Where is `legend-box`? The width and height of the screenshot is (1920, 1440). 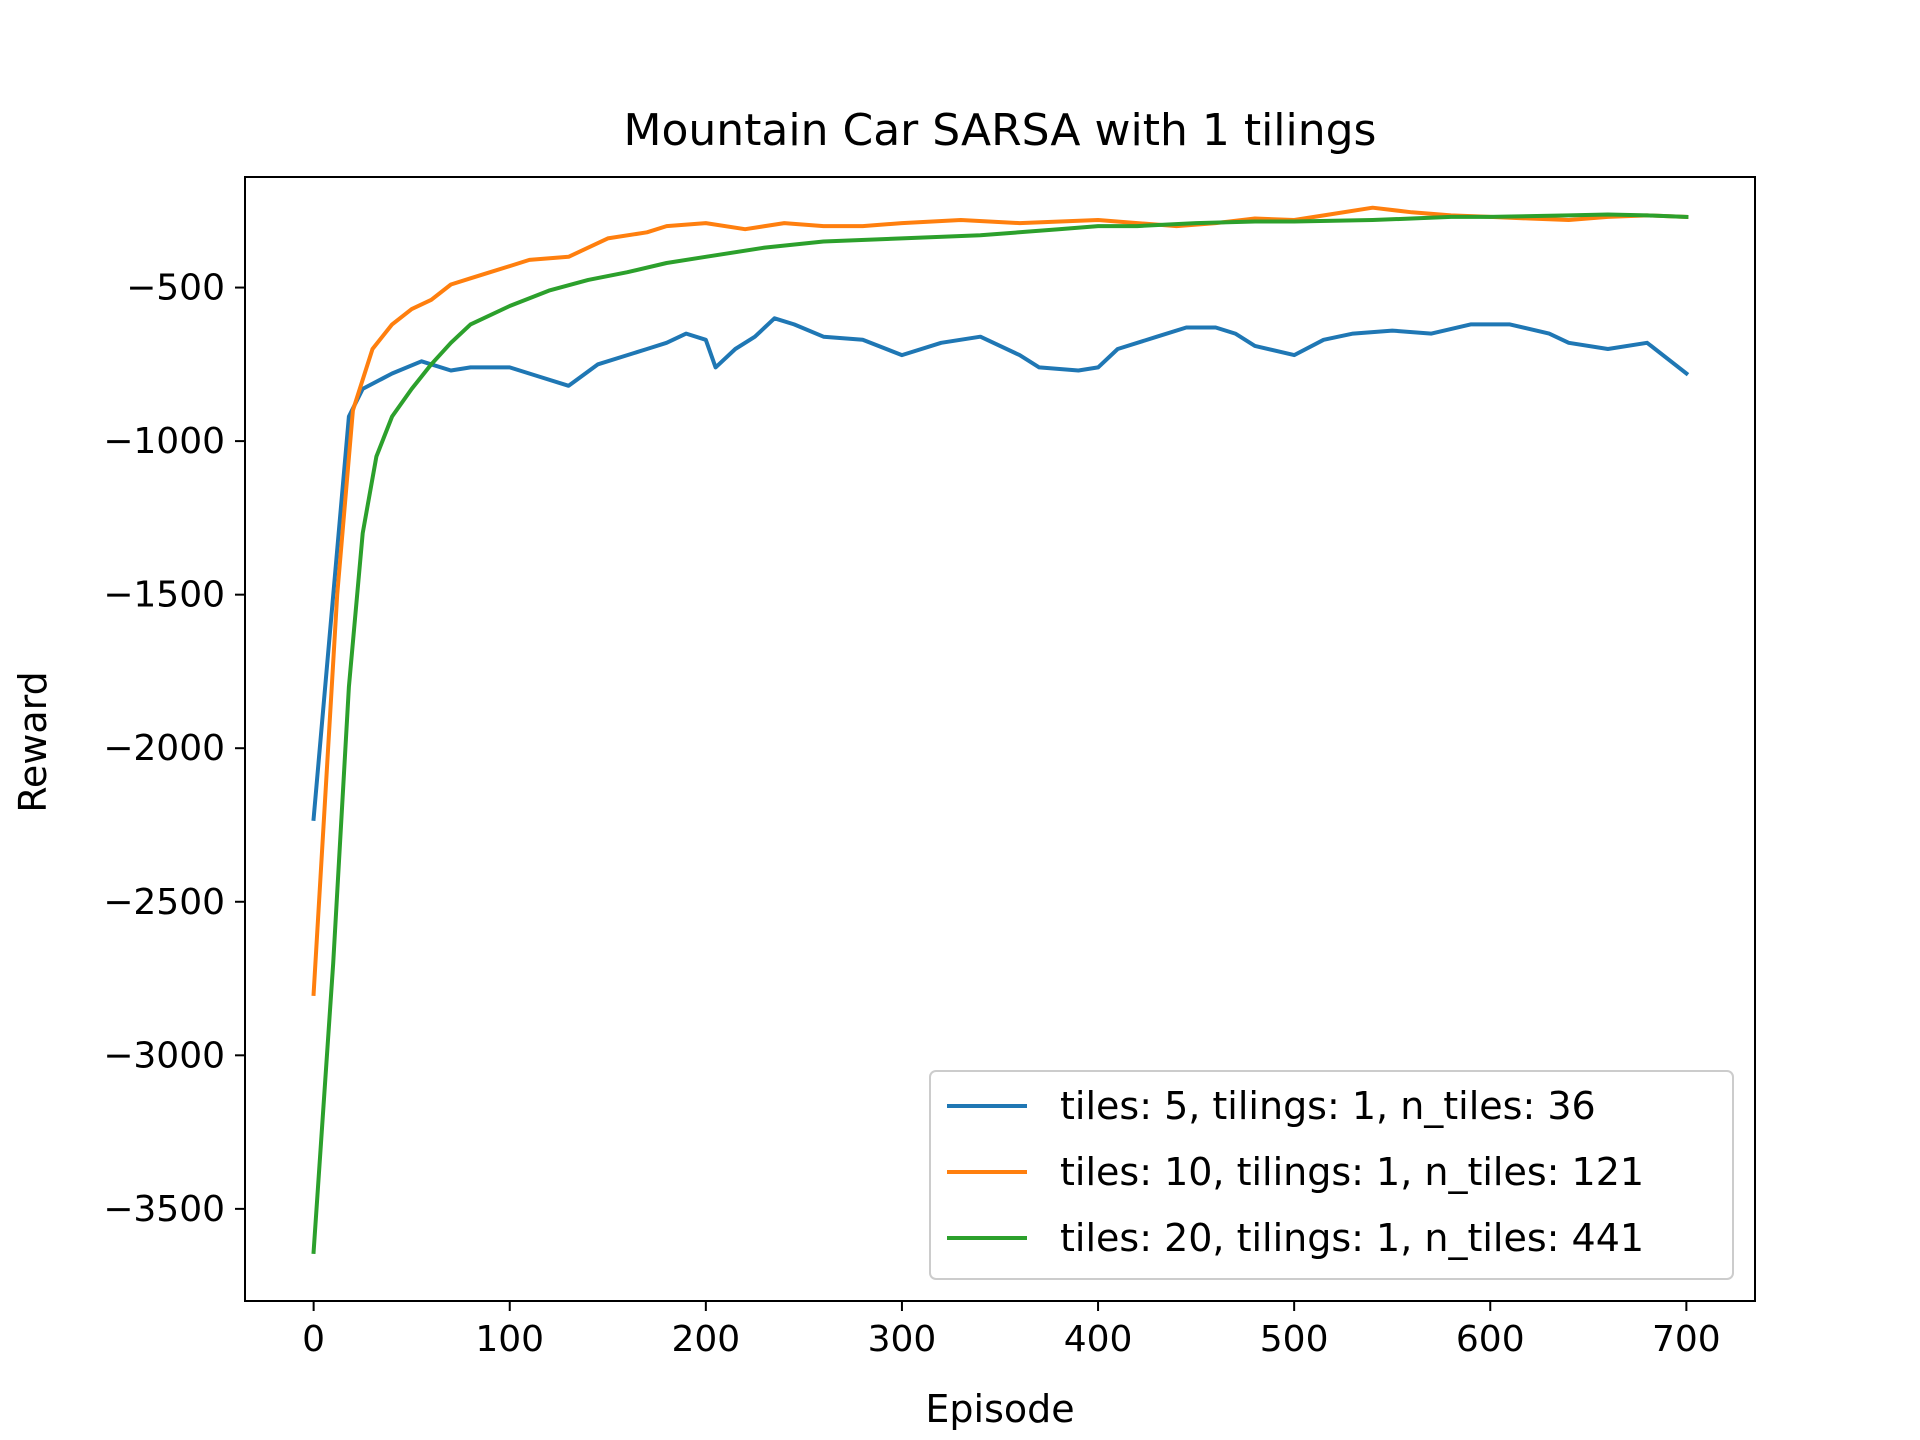 legend-box is located at coordinates (1331, 1175).